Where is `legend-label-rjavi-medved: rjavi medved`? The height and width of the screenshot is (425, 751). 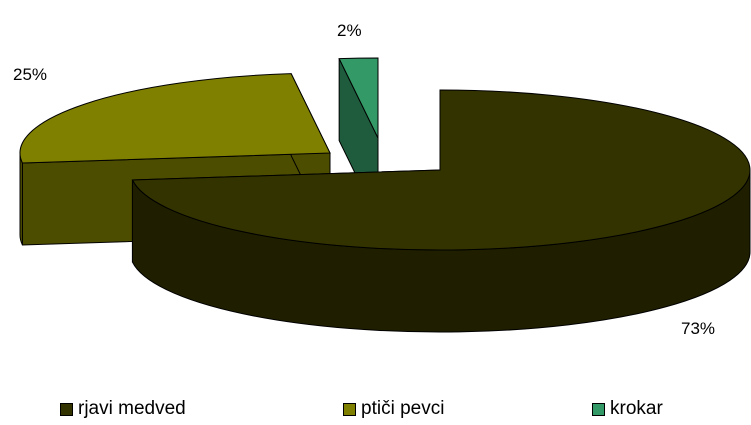 legend-label-rjavi-medved: rjavi medved is located at coordinates (132, 408).